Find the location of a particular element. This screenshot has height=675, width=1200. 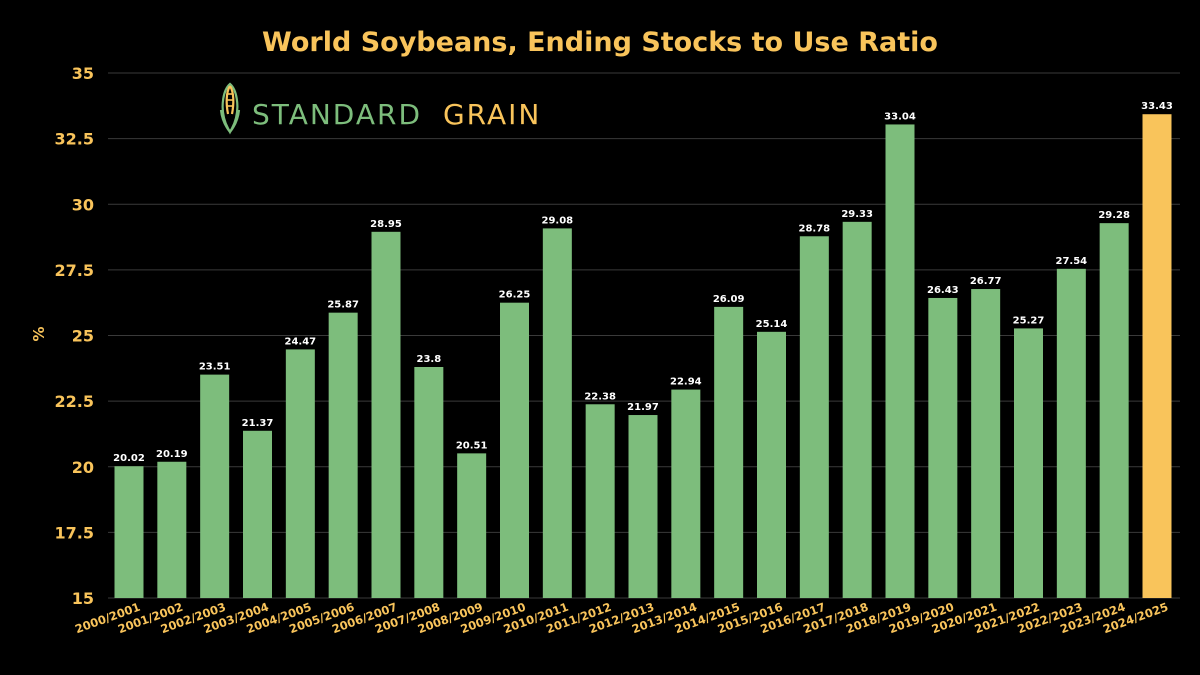

value-label: 25.27 is located at coordinates (1029, 320).